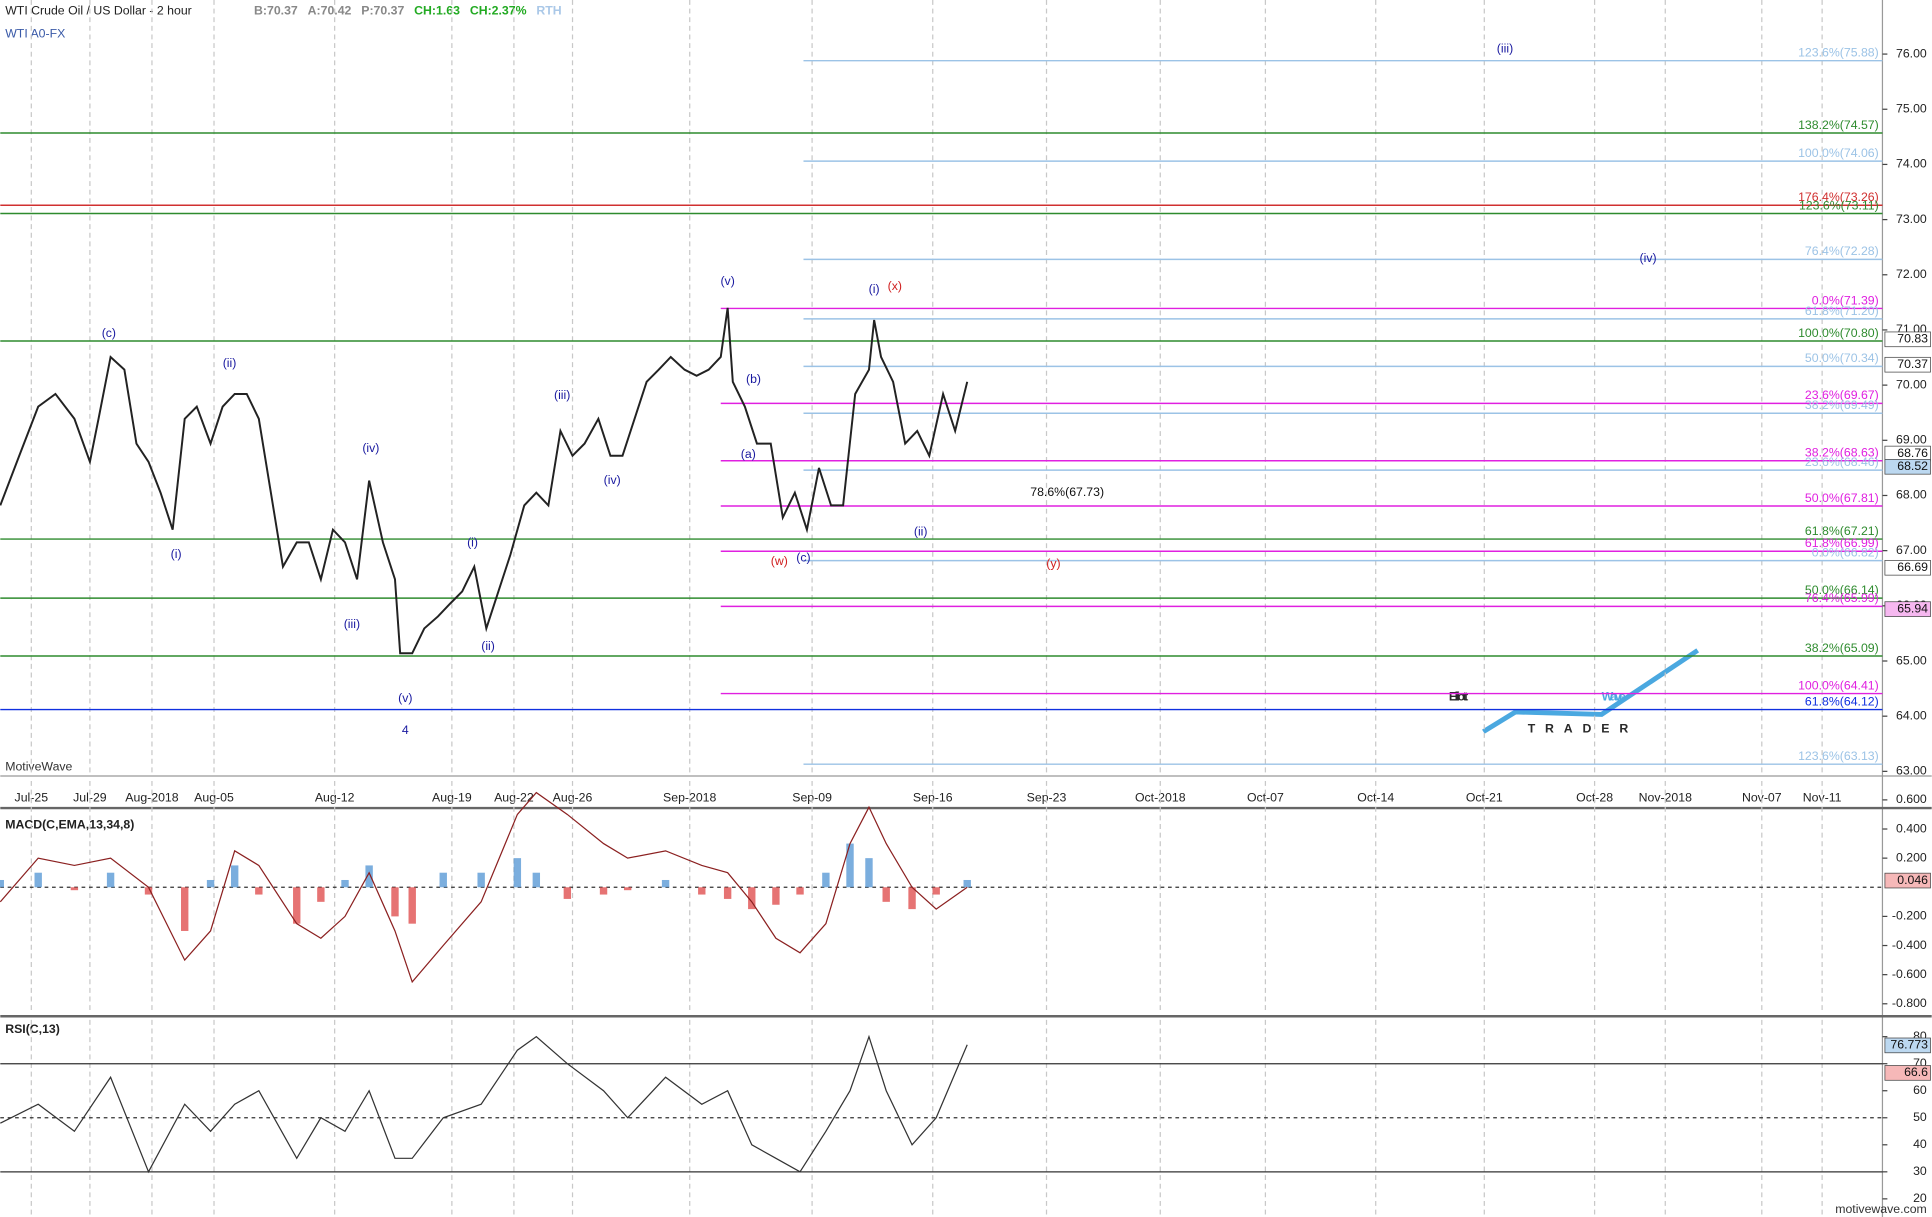  Describe the element at coordinates (1911, 771) in the screenshot. I see `y-tick-label: 63.00` at that location.